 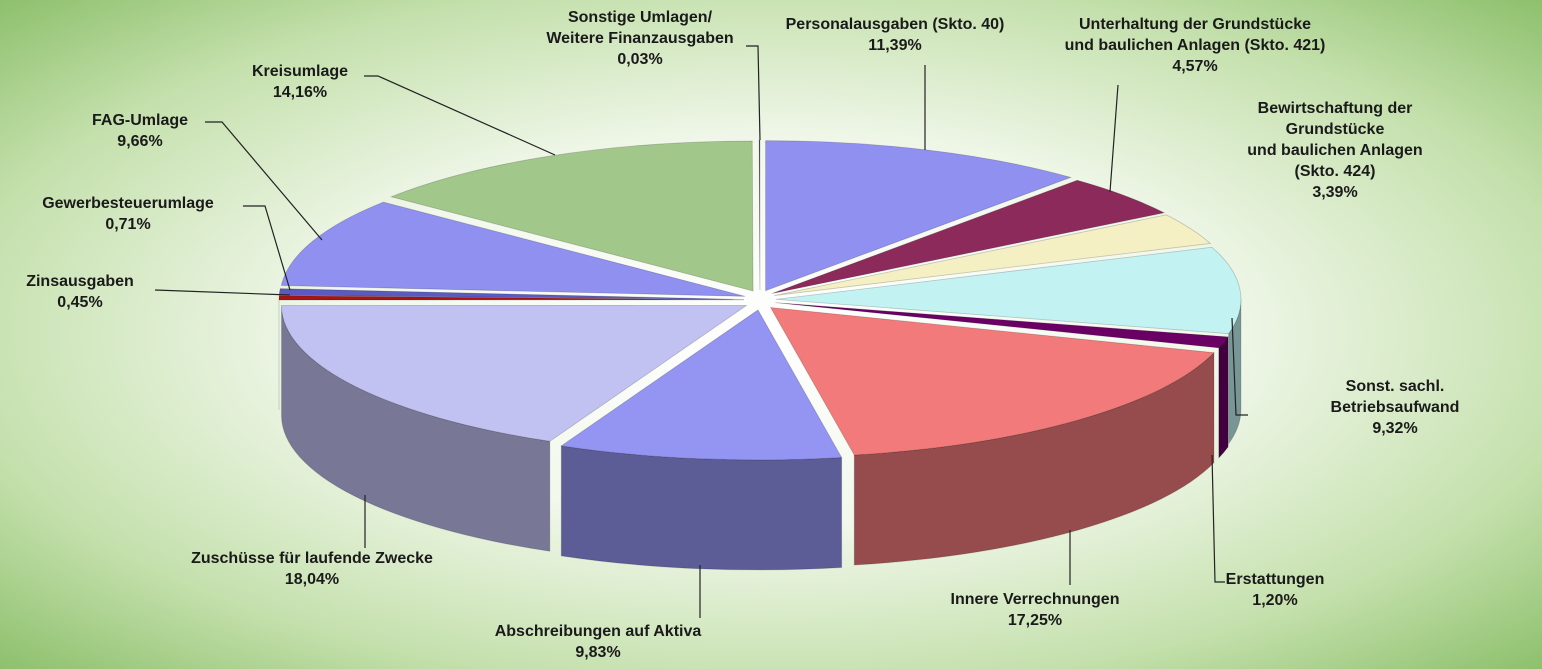 What do you see at coordinates (80, 302) in the screenshot?
I see `value-label: 0,45%` at bounding box center [80, 302].